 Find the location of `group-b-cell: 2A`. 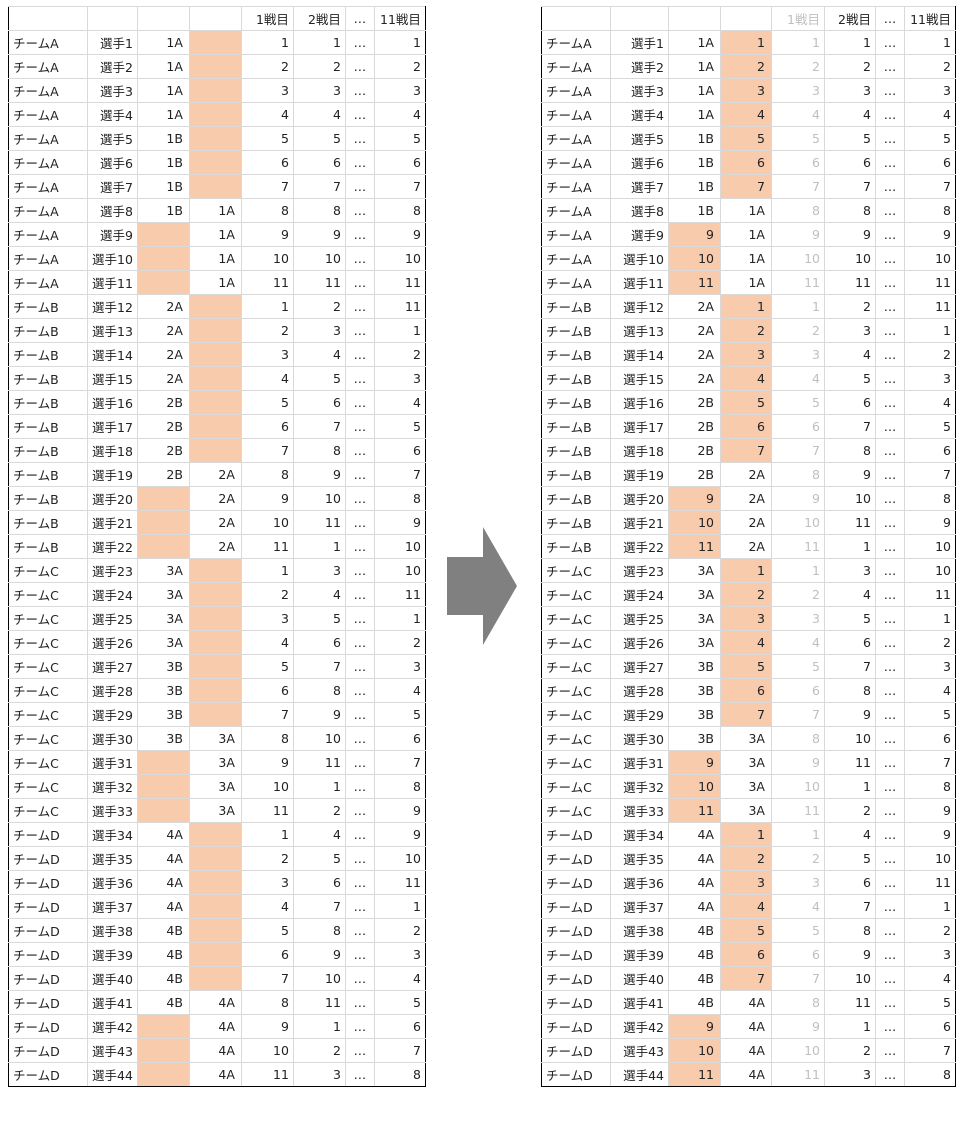

group-b-cell: 2A is located at coordinates (215, 546).